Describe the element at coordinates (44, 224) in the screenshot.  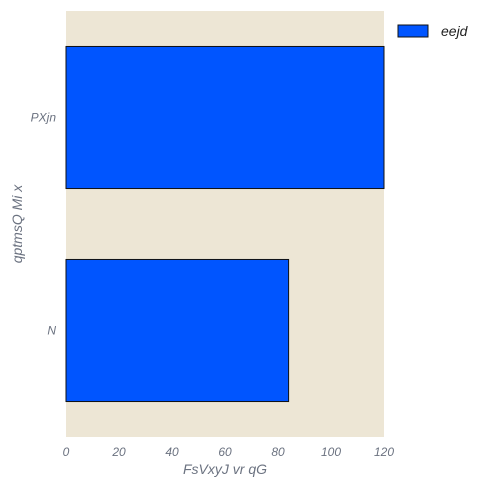
I see `y-tick-labels: PXjn N` at that location.